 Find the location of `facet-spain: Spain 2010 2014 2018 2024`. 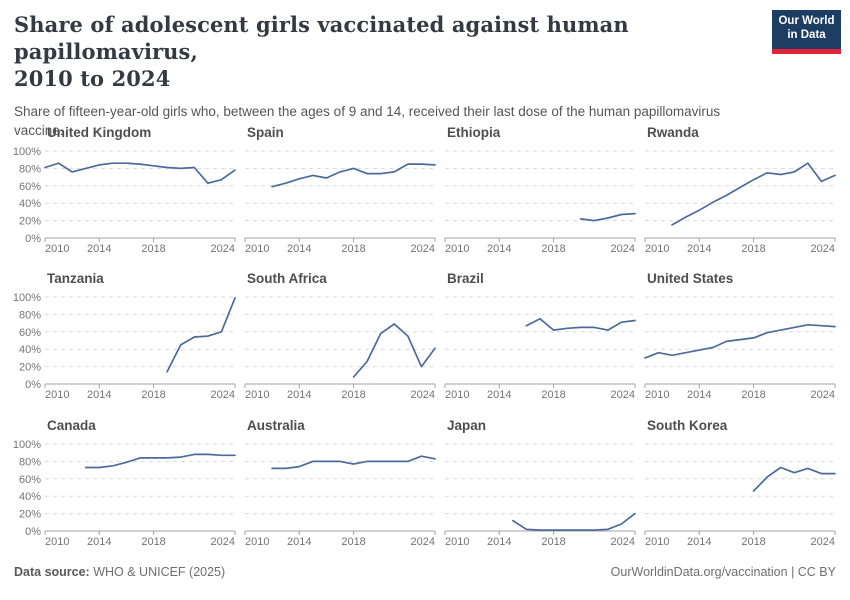

facet-spain: Spain 2010 2014 2018 2024 is located at coordinates (340, 190).